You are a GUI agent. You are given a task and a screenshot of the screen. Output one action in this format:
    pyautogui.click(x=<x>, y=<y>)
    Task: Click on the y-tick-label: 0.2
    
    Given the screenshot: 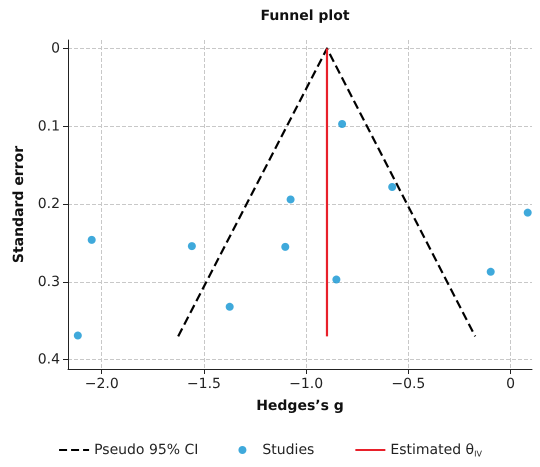 What is the action you would take?
    pyautogui.click(x=49, y=204)
    